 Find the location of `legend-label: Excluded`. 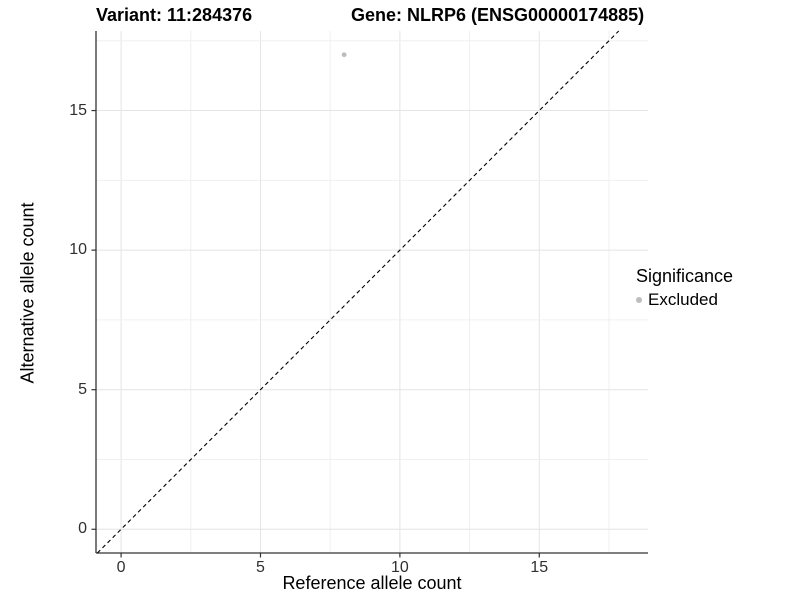

legend-label: Excluded is located at coordinates (683, 299).